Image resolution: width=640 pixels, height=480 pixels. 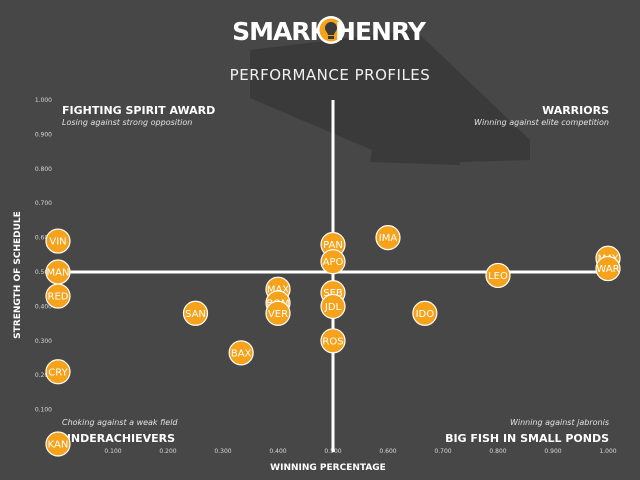 I want to click on point-bax: BAX, so click(x=241, y=353).